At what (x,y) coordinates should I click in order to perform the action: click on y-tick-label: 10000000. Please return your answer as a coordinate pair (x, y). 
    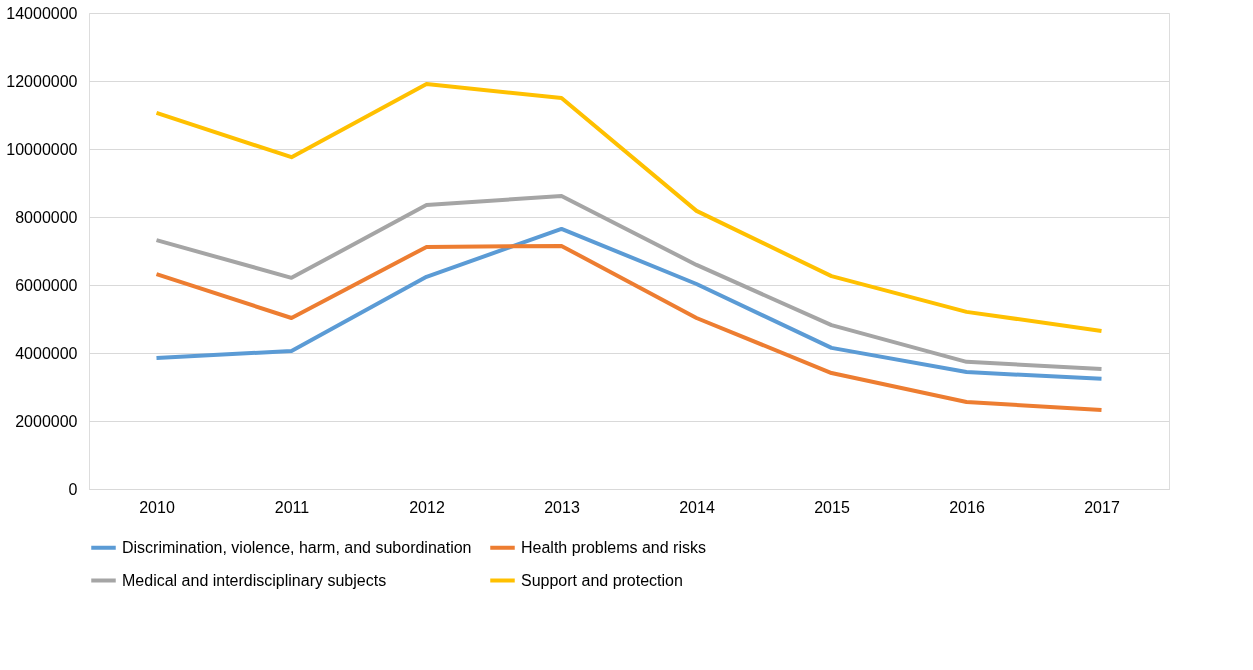
    Looking at the image, I should click on (42, 149).